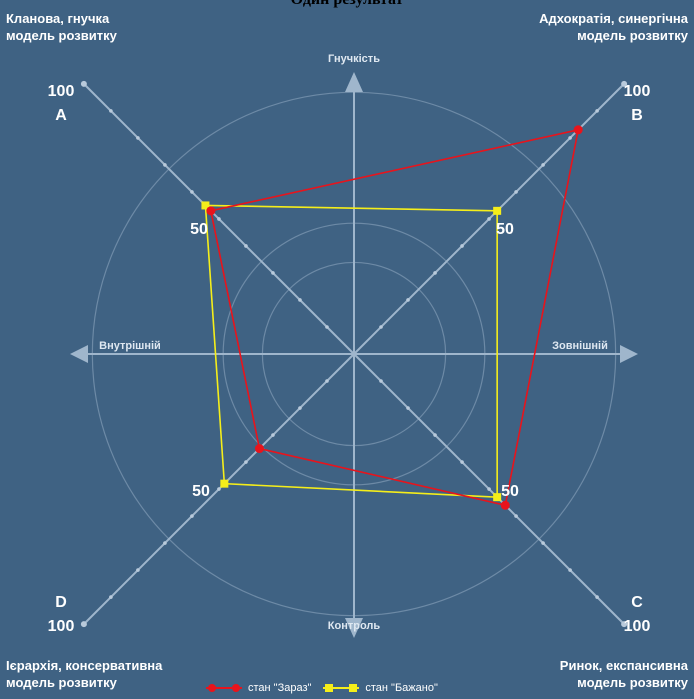 Image resolution: width=694 pixels, height=699 pixels. I want to click on corner-bottom-right-line2: модель розвитку, so click(624, 682).